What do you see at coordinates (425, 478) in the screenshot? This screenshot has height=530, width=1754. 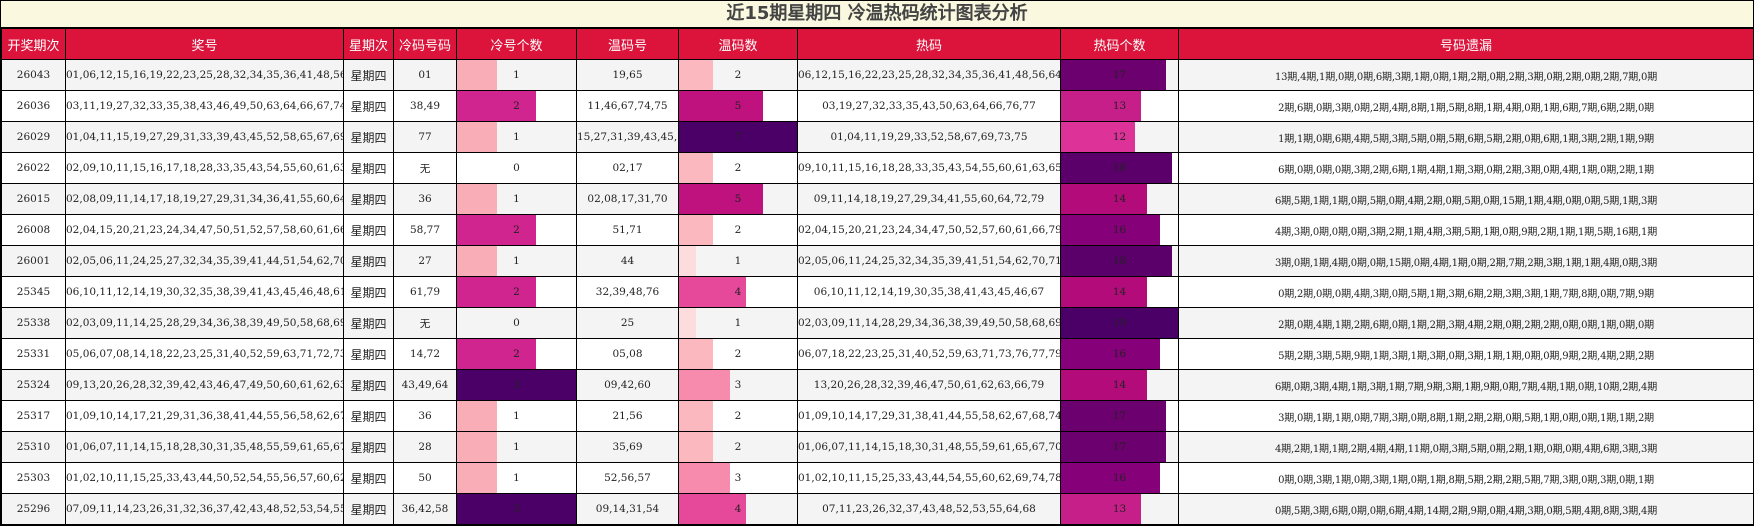 I see `cold-cell: 50` at bounding box center [425, 478].